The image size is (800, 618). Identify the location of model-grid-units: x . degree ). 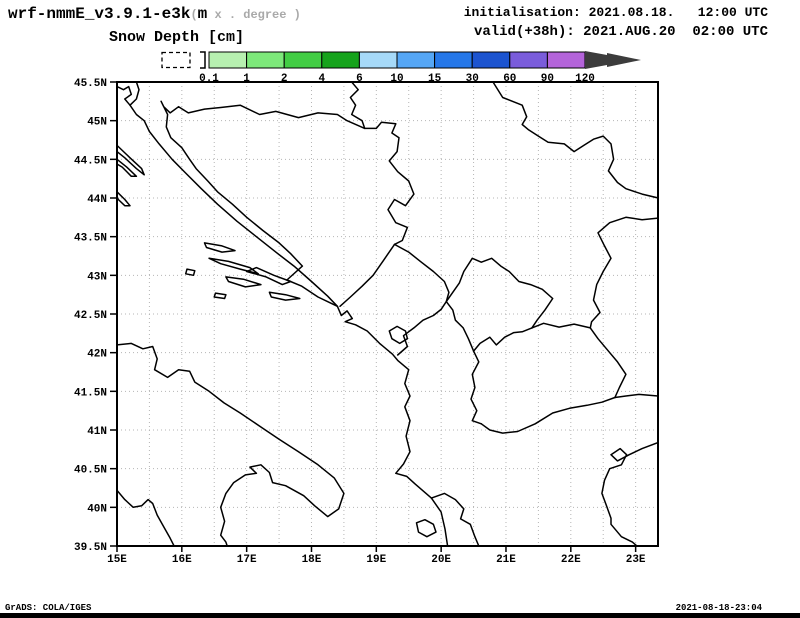
(254, 15).